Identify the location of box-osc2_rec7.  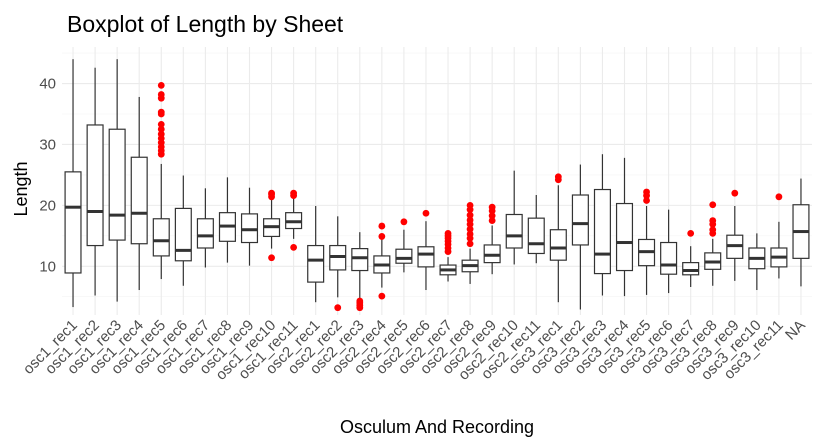
(448, 255).